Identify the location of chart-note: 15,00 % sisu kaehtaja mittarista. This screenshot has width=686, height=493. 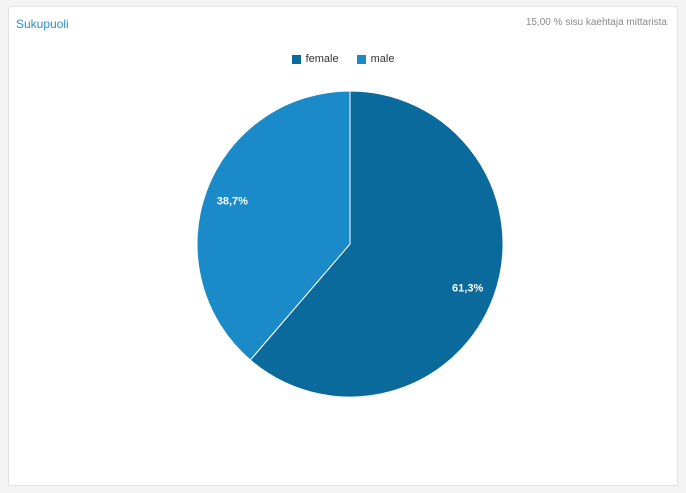
(596, 22).